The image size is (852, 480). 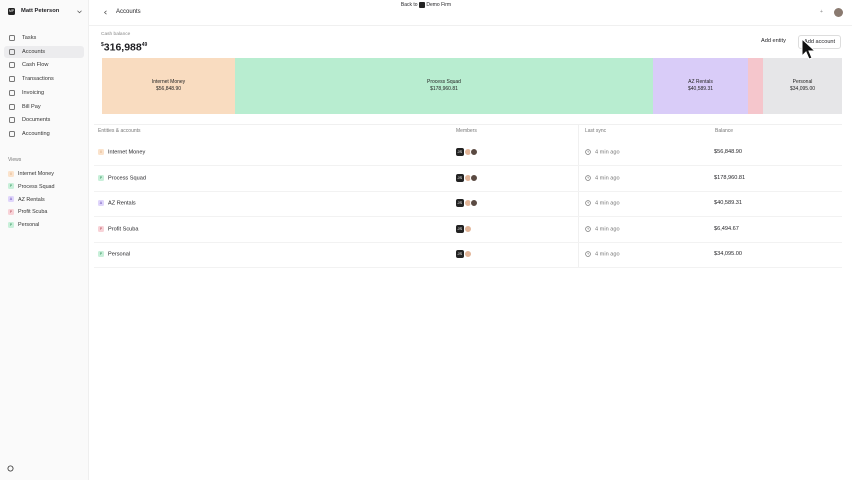 What do you see at coordinates (444, 89) in the screenshot?
I see `segment-amount: $178,960.81` at bounding box center [444, 89].